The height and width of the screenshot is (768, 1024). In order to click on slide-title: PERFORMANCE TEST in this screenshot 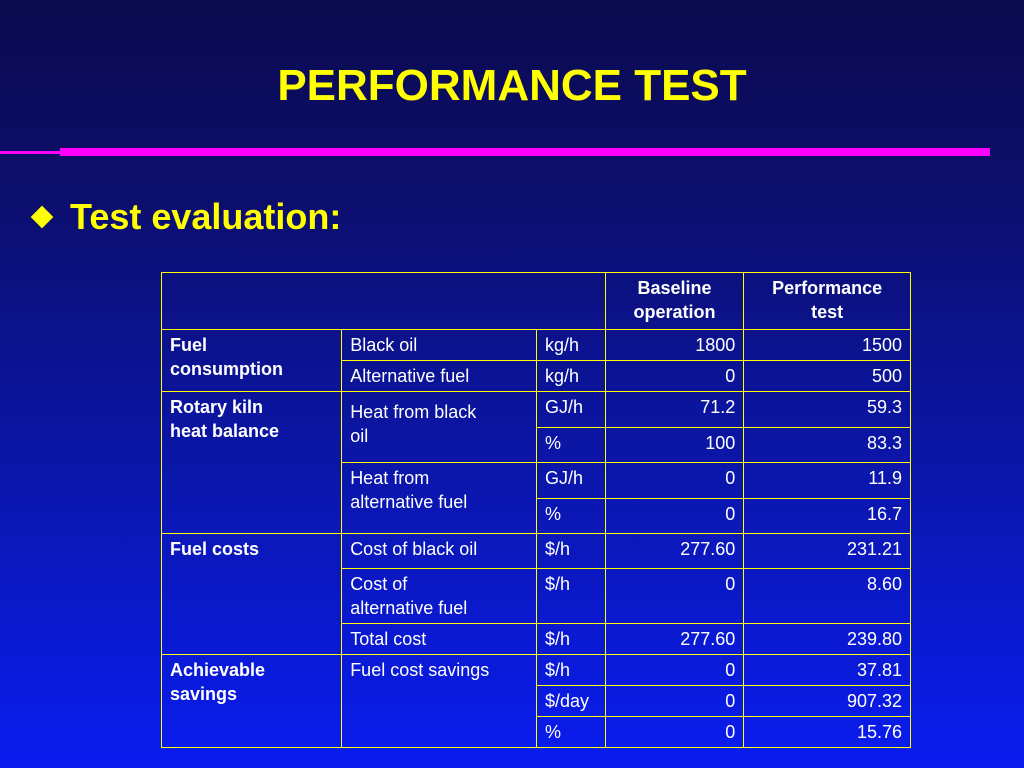, I will do `click(512, 85)`.